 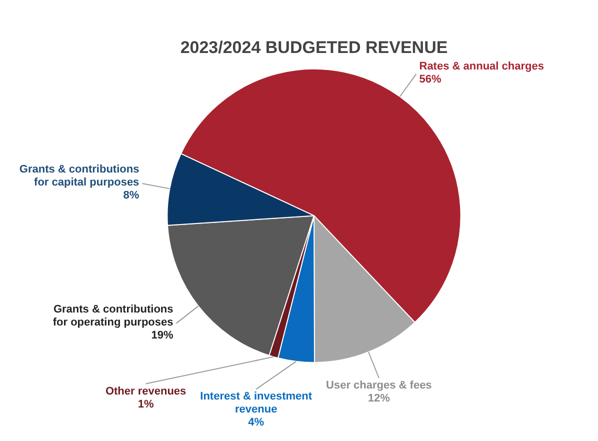 I want to click on slice-label: Grants & contributions for operating purposes, so click(x=113, y=315).